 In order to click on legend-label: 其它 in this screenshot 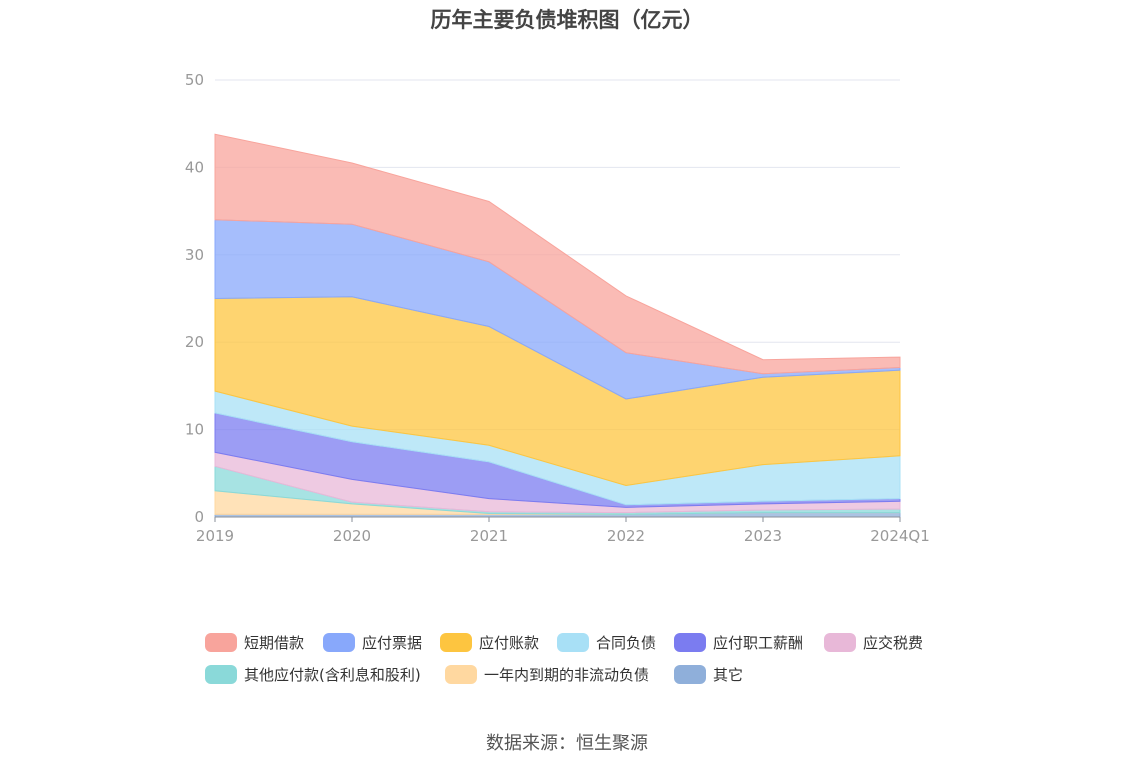, I will do `click(728, 675)`.